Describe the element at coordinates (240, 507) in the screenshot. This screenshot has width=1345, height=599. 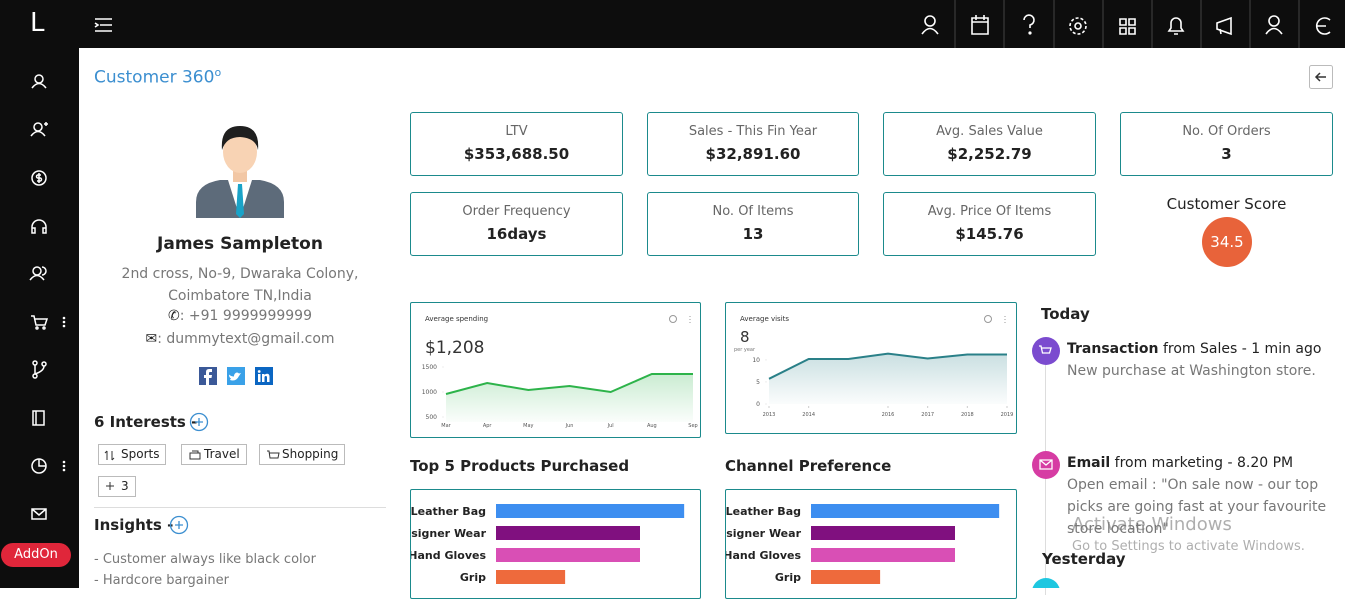
I see `divider` at that location.